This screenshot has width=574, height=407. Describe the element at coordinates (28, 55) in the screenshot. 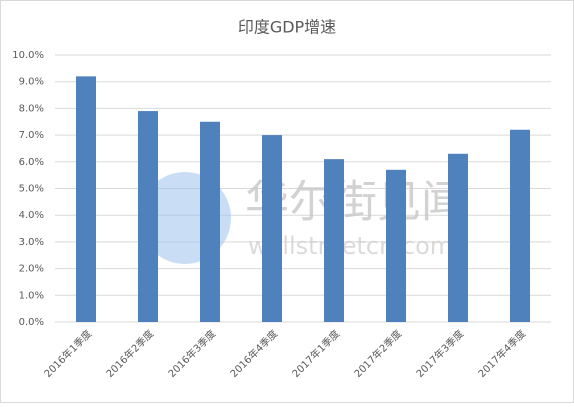

I see `y-tick-label: 10.0%` at that location.